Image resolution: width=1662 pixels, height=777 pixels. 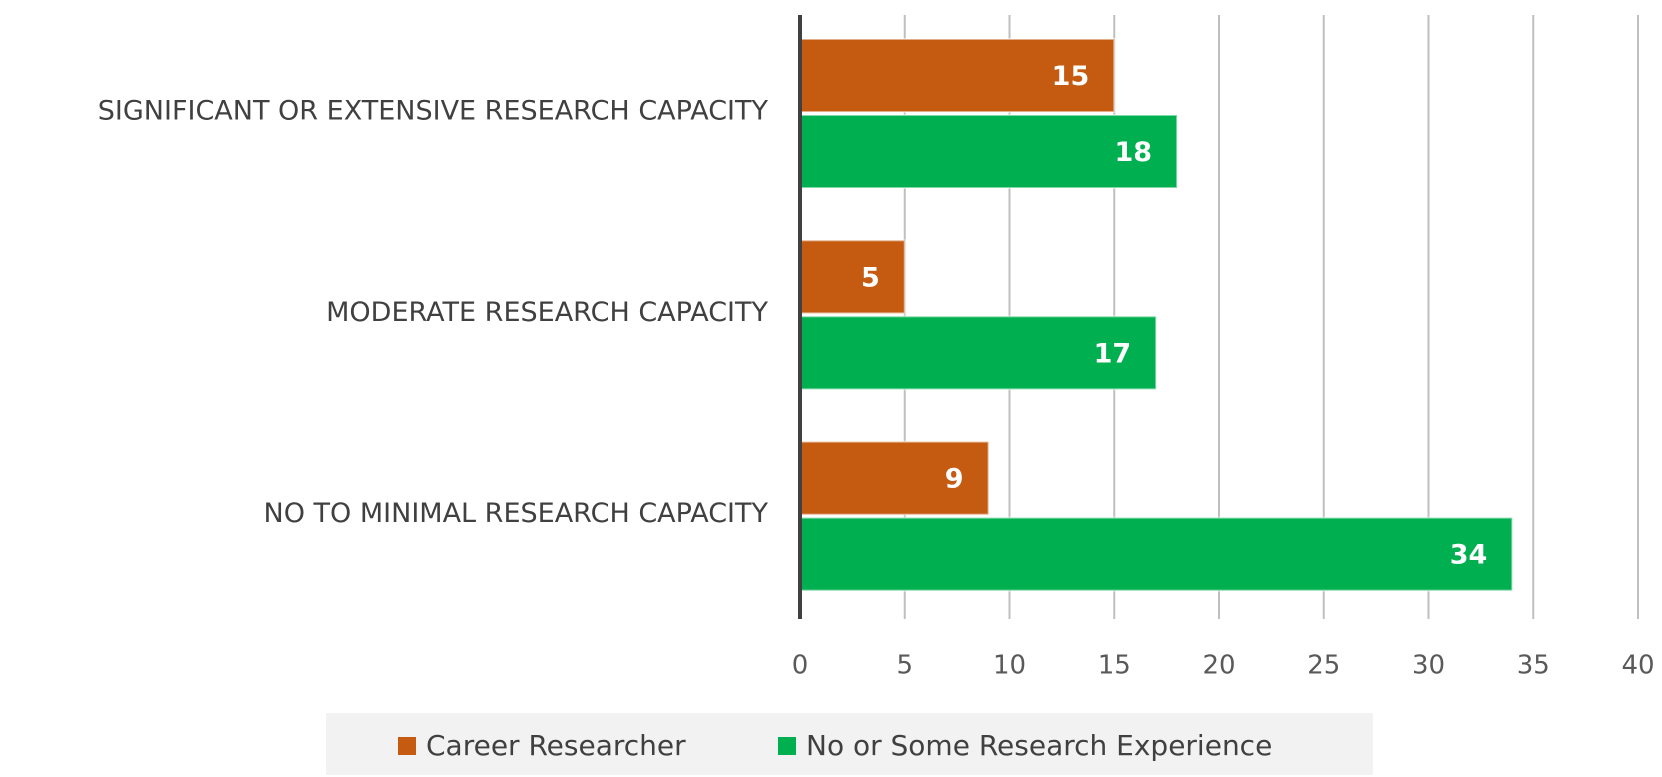 I want to click on x-tick-label: 0, so click(x=800, y=666).